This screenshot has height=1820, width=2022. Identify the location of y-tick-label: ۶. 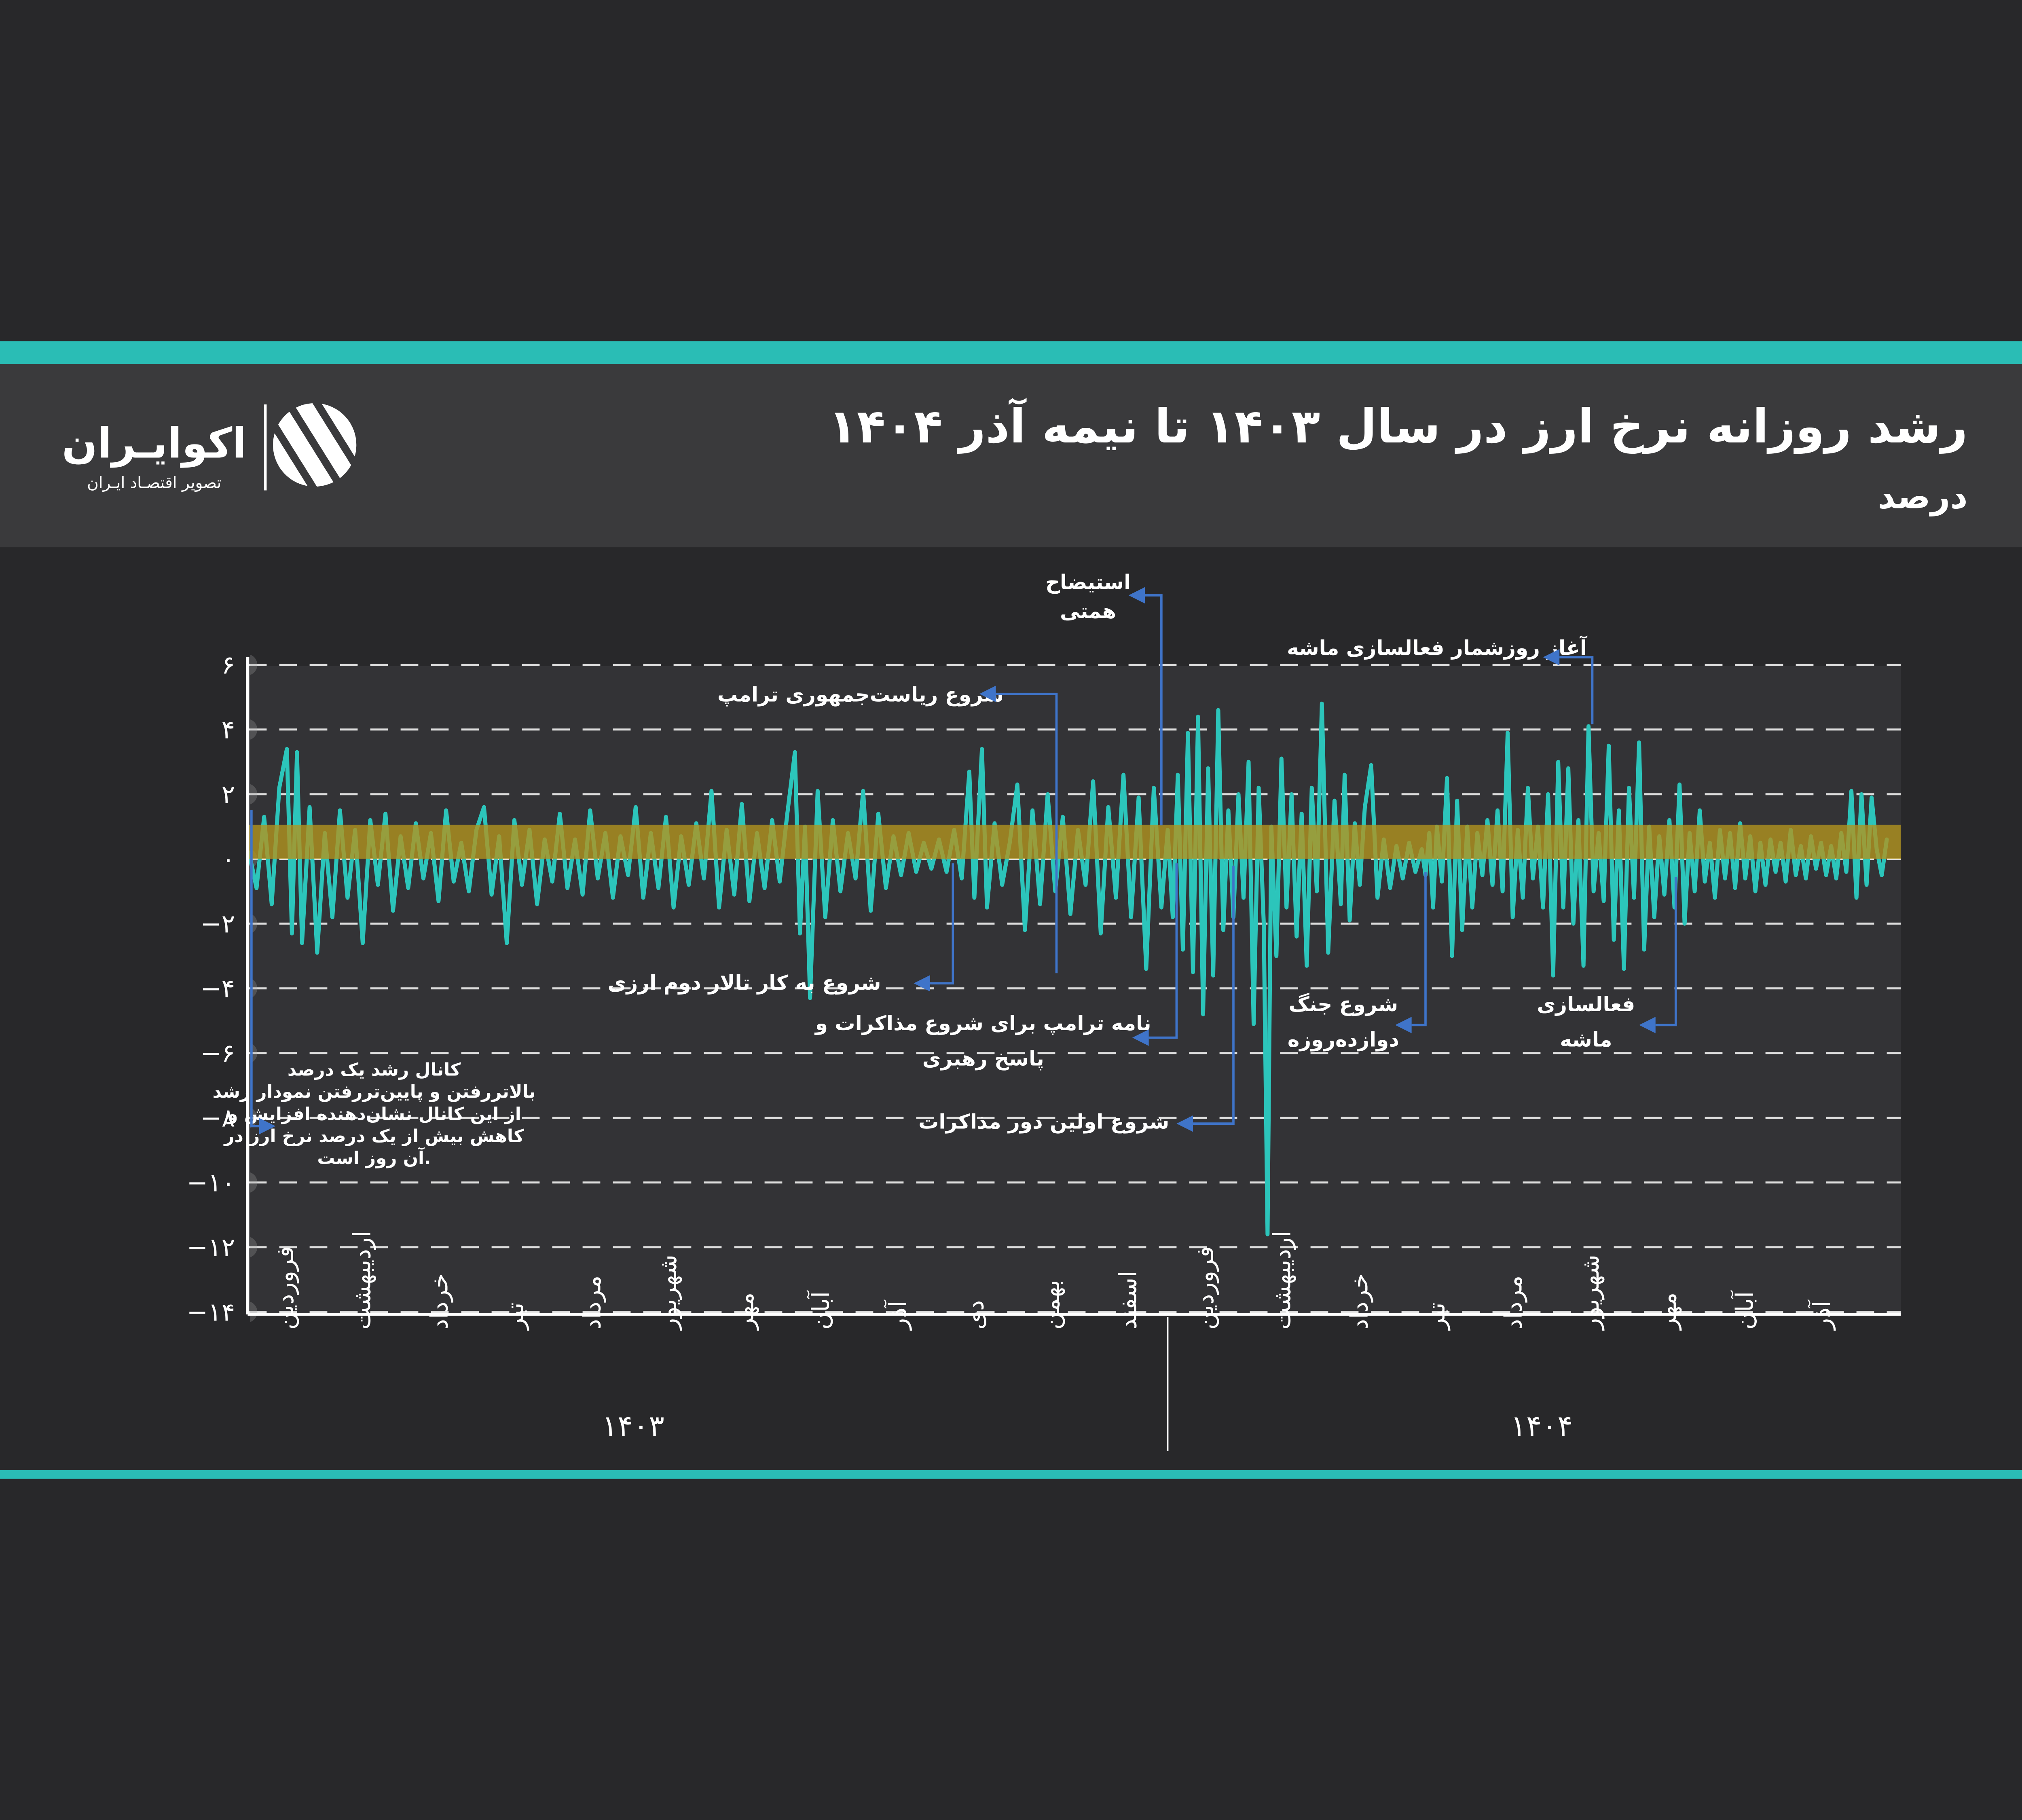
(228, 665).